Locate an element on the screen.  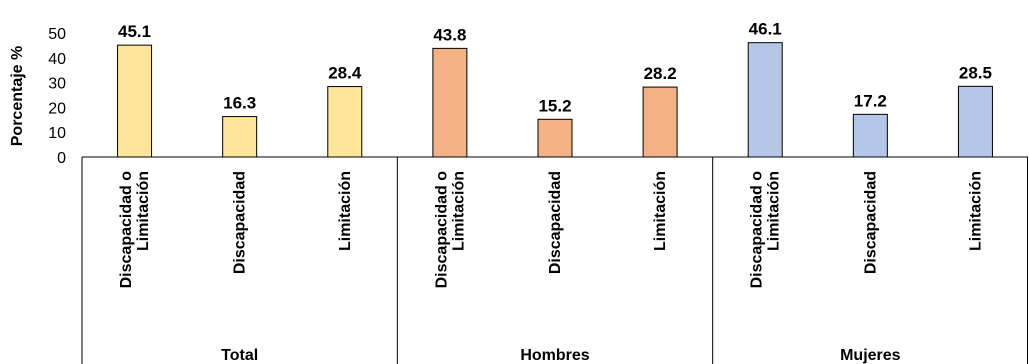
group-label: Hombres is located at coordinates (554, 355).